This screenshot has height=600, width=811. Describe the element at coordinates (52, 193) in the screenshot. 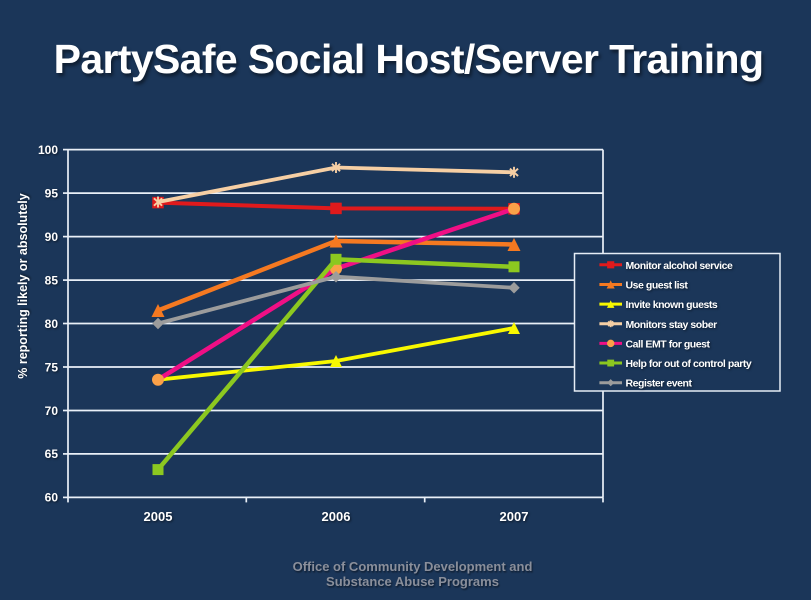

I see `svg-text: 95` at that location.